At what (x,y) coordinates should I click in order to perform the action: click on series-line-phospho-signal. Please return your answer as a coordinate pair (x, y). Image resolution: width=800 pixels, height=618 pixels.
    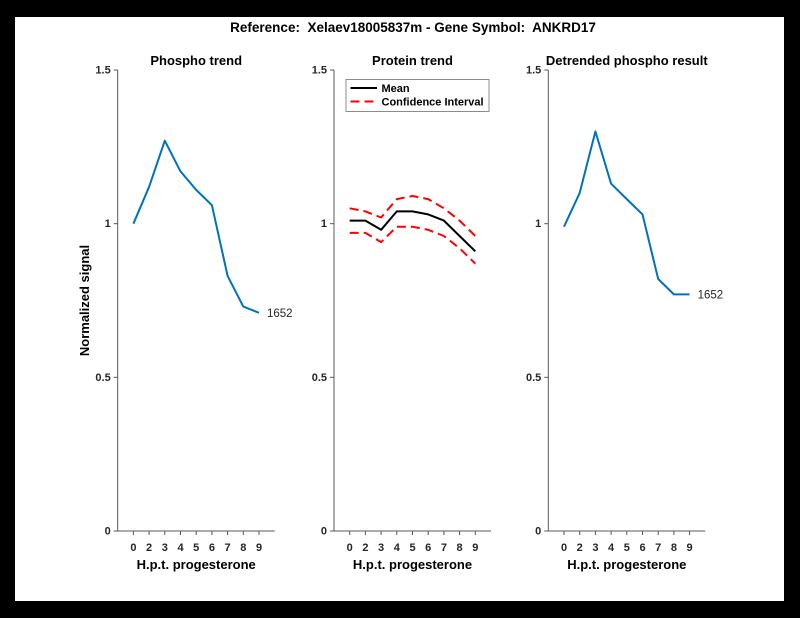
    Looking at the image, I should click on (196, 226).